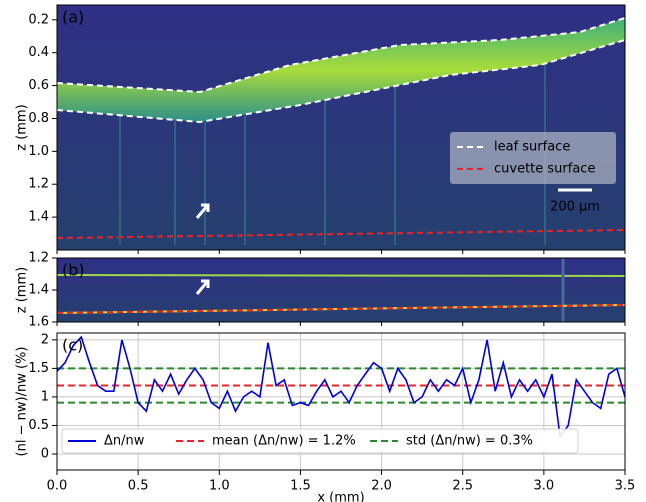  I want to click on legend-label: Δn/nw, so click(124, 441).